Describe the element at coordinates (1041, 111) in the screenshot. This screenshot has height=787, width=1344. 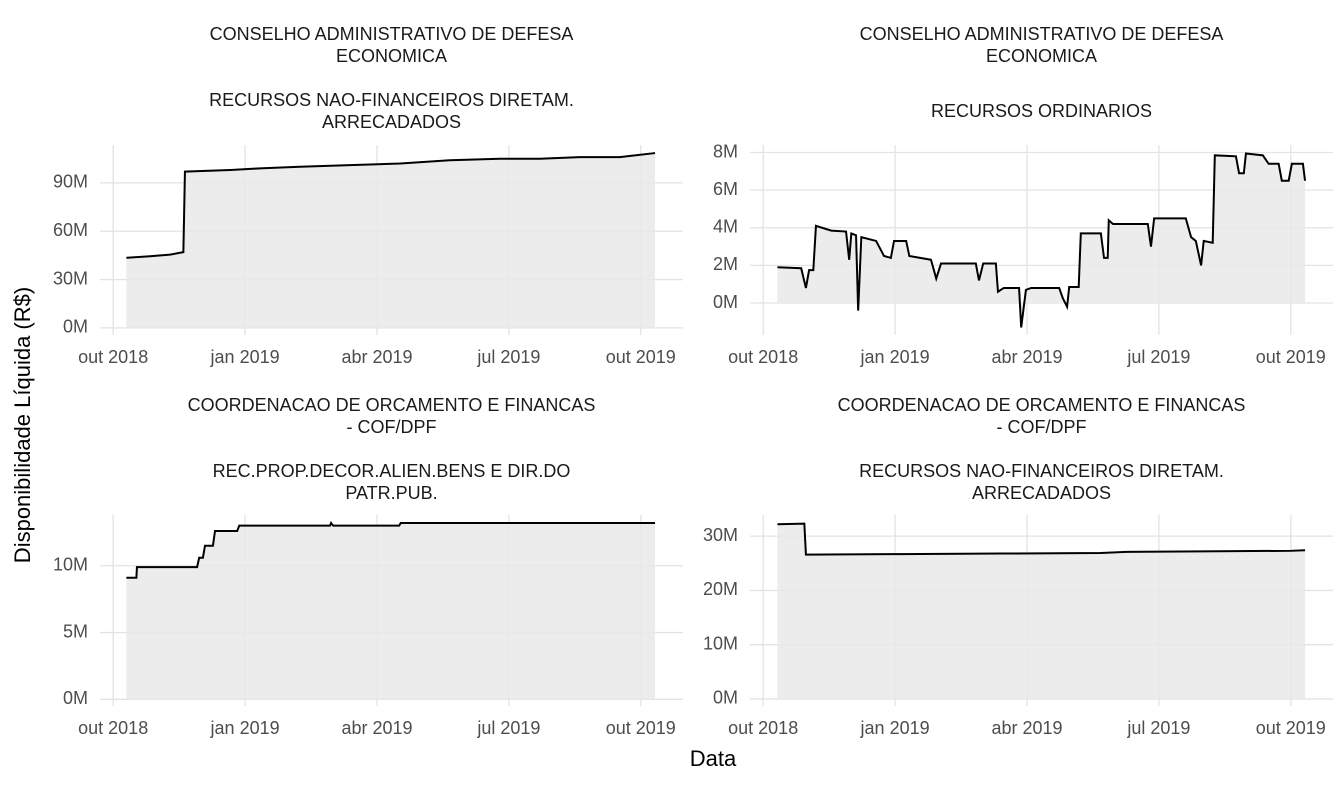
I see `facet-subtitle: RECURSOS ORDINARIOS` at that location.